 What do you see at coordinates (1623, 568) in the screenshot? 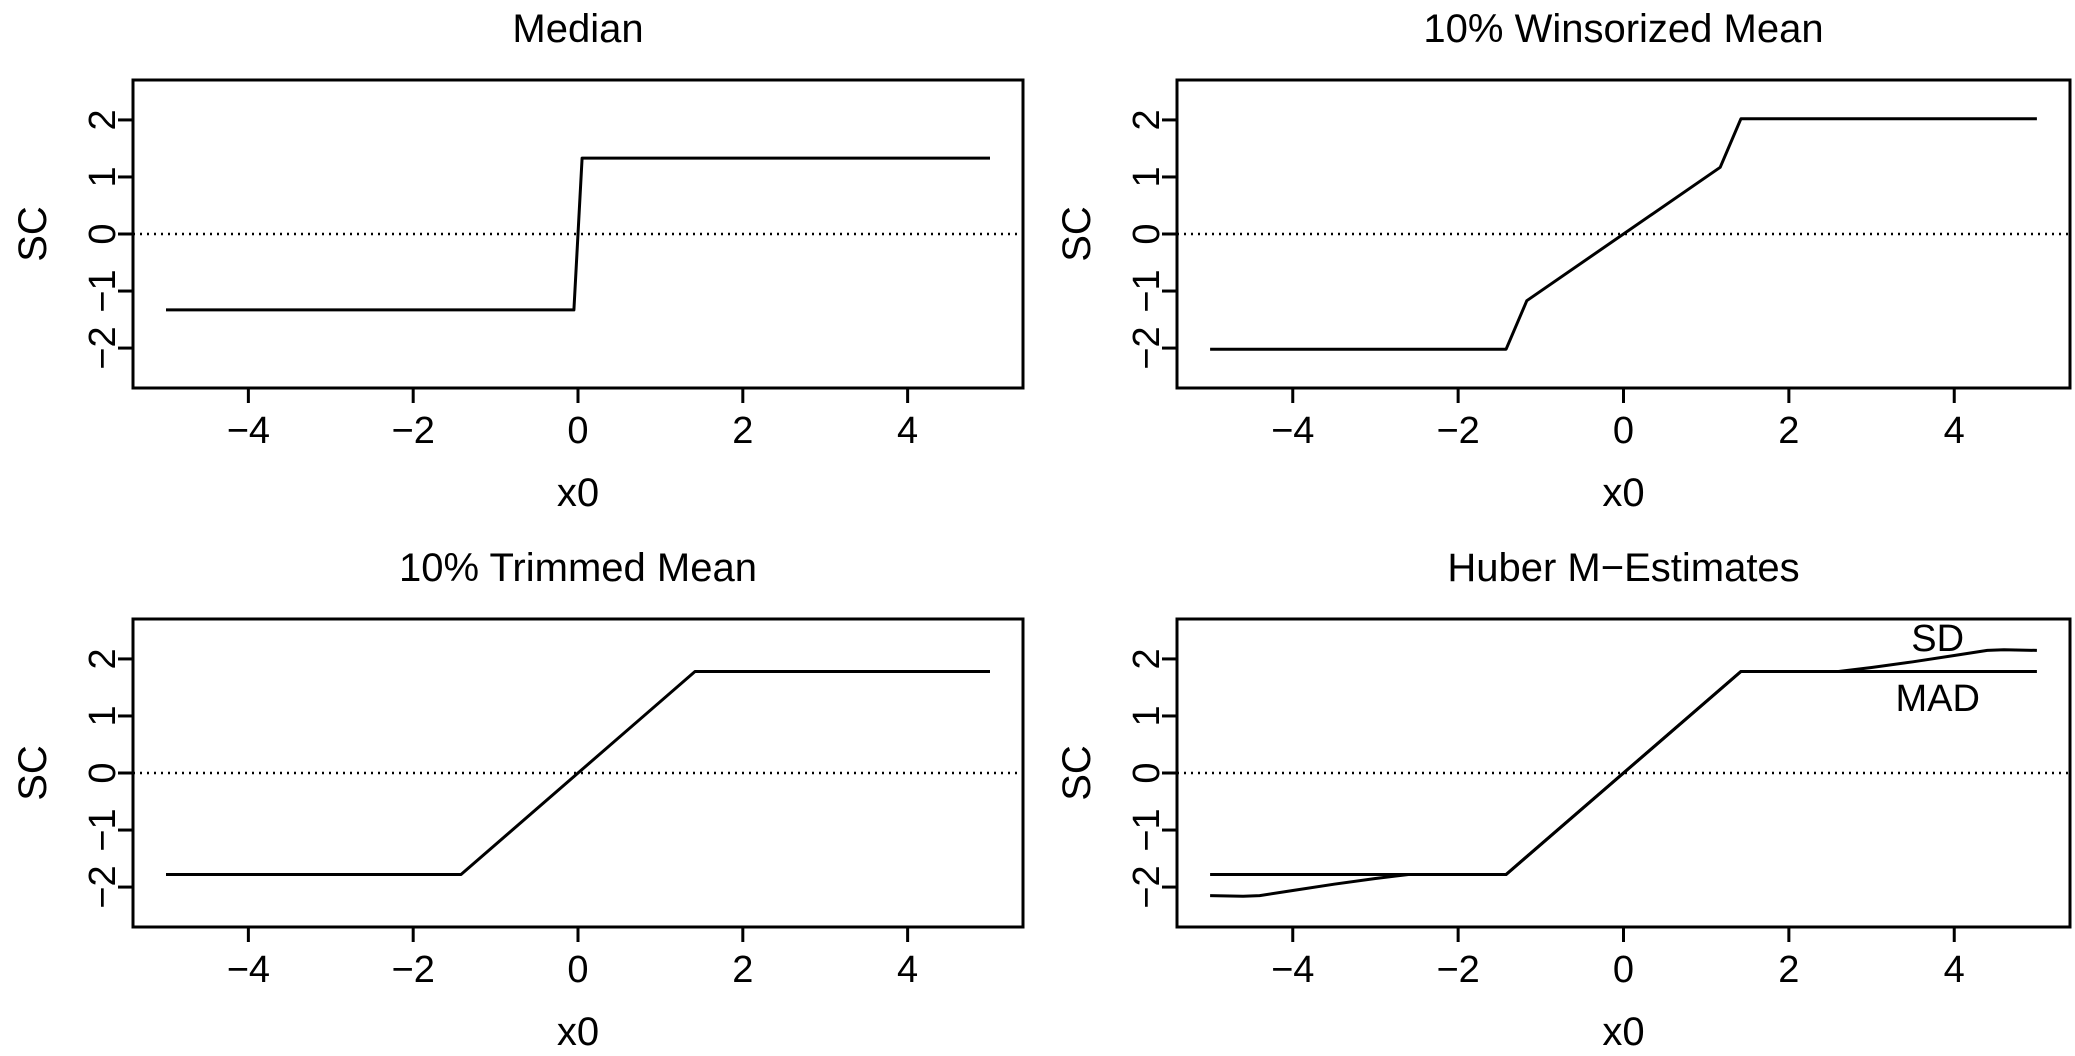
I see `panel-title: Huber M−Estimates` at bounding box center [1623, 568].